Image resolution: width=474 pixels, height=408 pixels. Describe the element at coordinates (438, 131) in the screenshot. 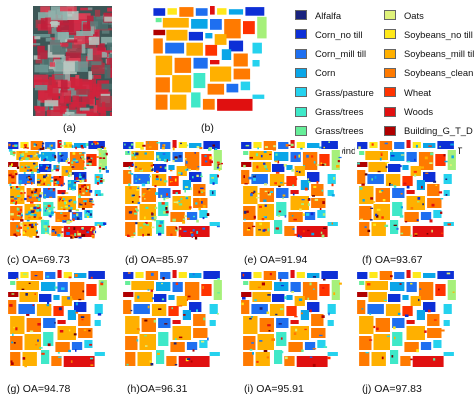

I see `legend-label: Building_G_T_D` at that location.